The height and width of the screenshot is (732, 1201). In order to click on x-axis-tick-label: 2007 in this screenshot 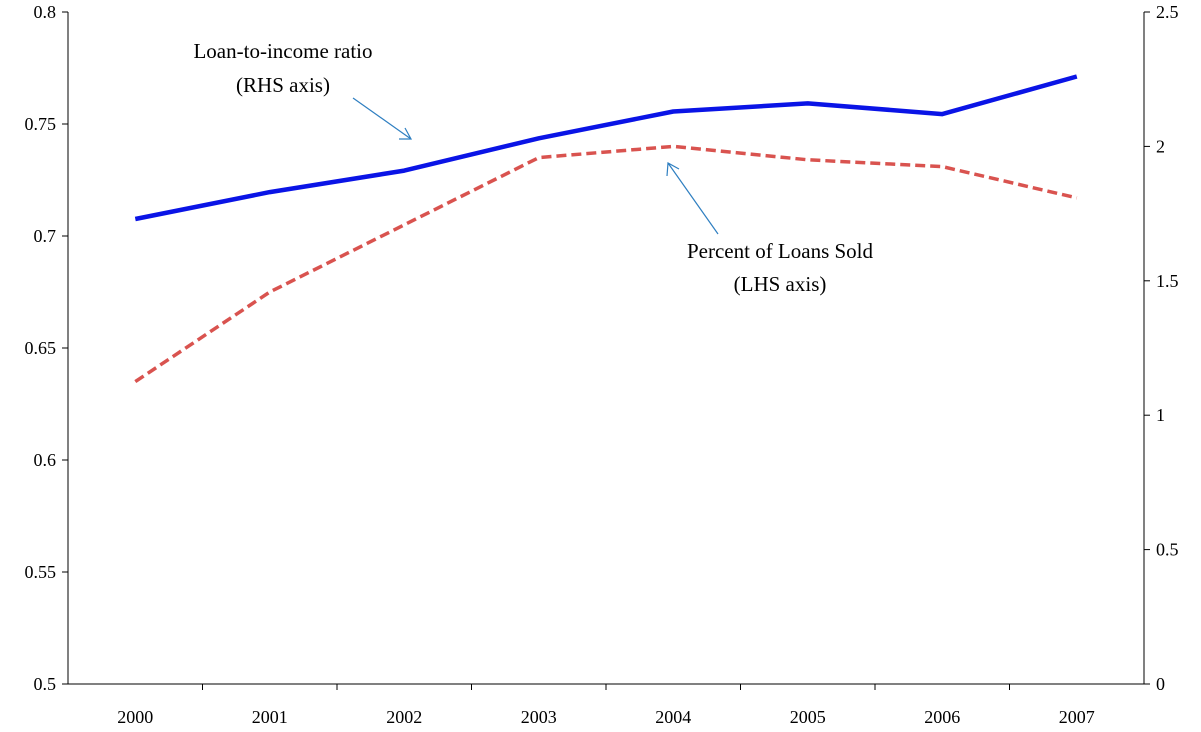, I will do `click(1077, 717)`.